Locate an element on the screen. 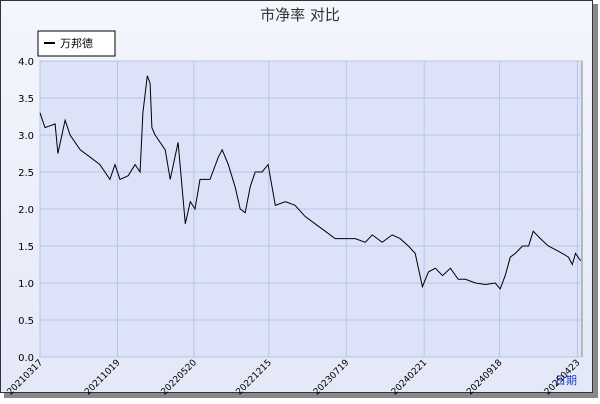  legend is located at coordinates (76, 43).